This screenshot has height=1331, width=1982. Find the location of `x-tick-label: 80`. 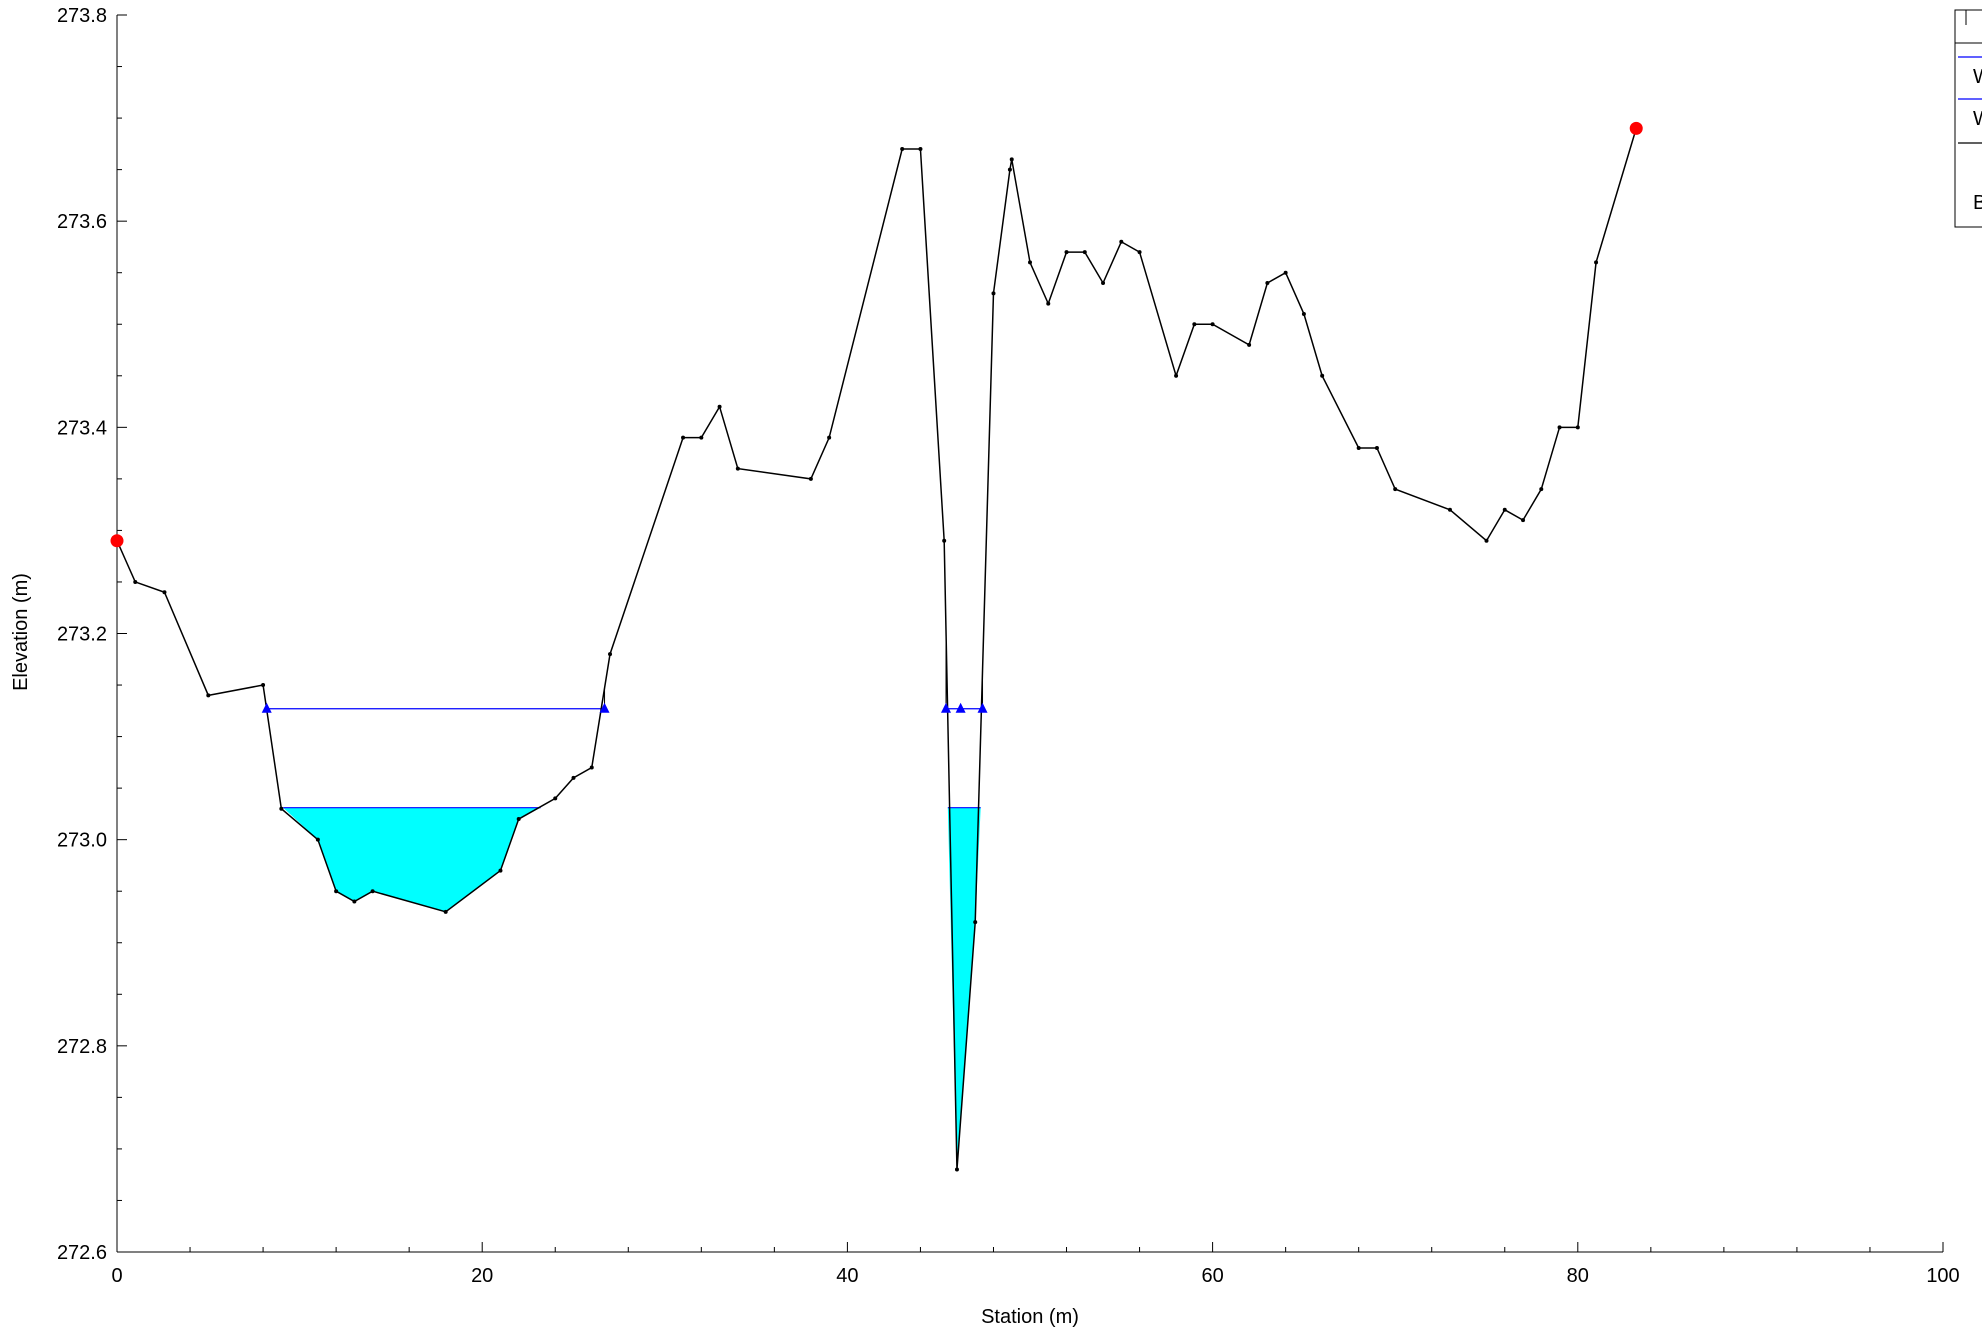

x-tick-label: 80 is located at coordinates (1578, 1276).